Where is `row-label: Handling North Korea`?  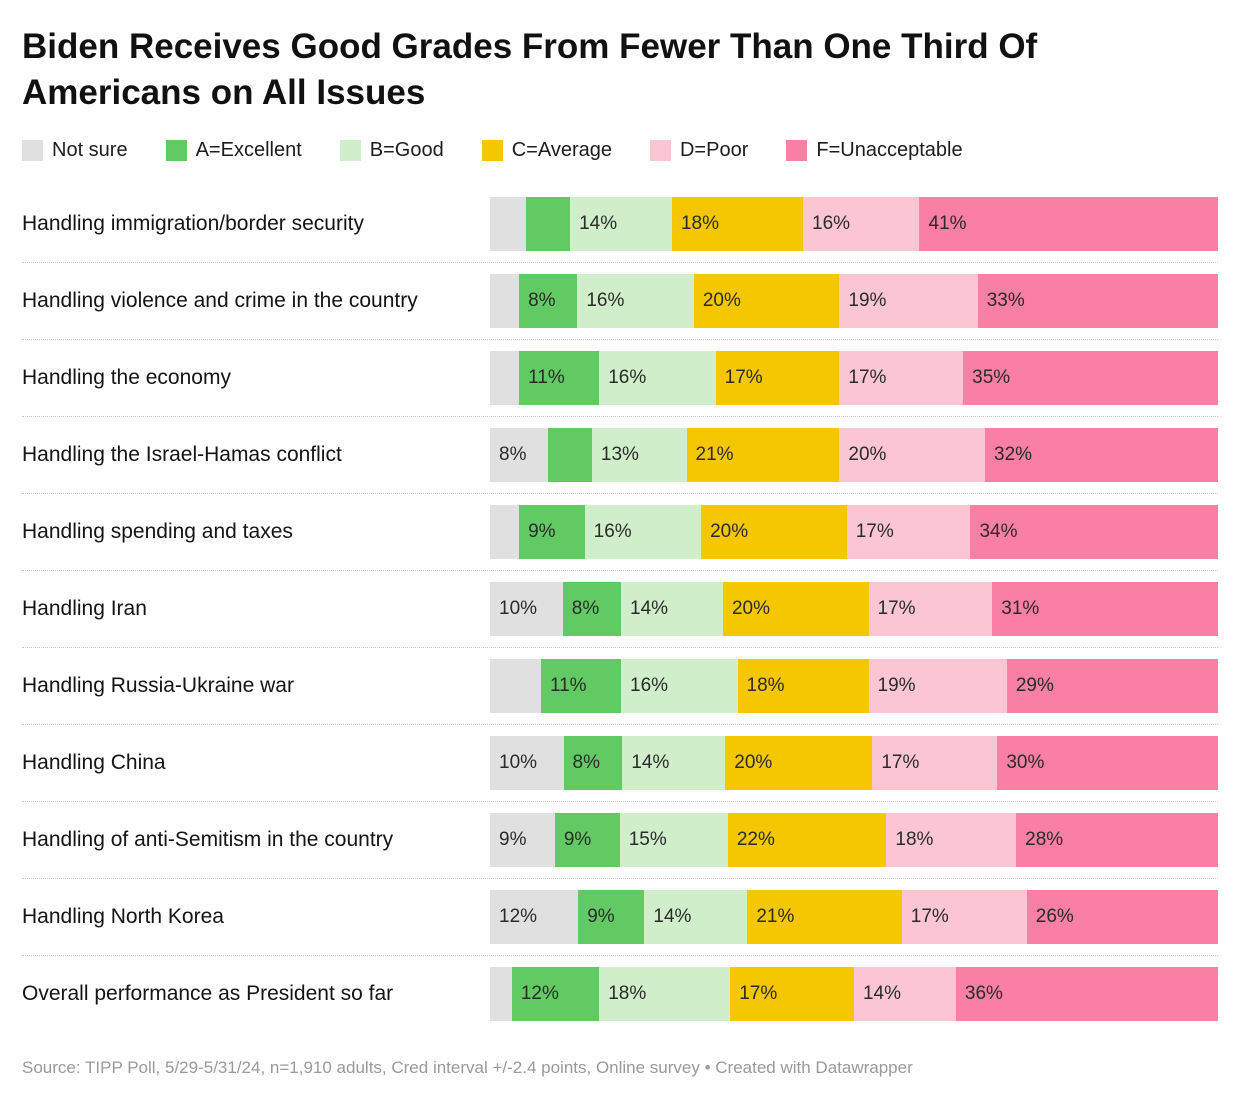
row-label: Handling North Korea is located at coordinates (123, 916).